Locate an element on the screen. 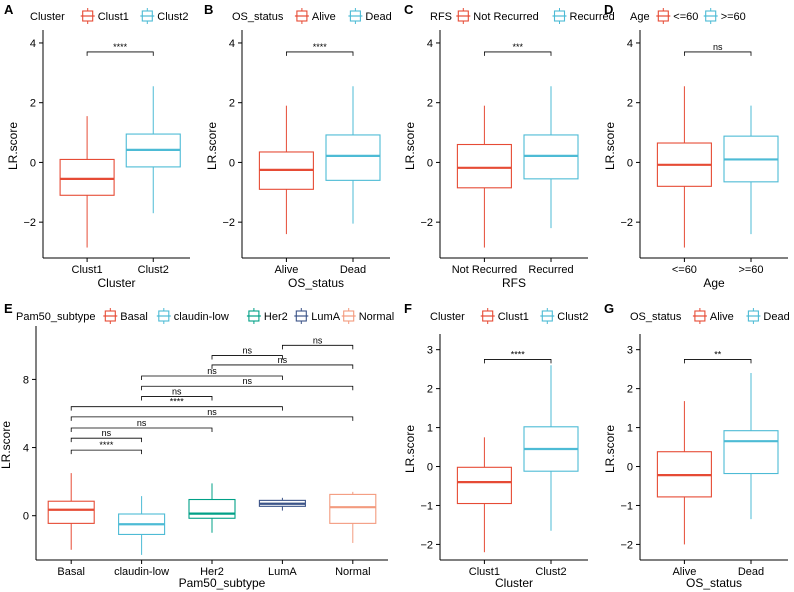  legend-label: Clust1 is located at coordinates (513, 317).